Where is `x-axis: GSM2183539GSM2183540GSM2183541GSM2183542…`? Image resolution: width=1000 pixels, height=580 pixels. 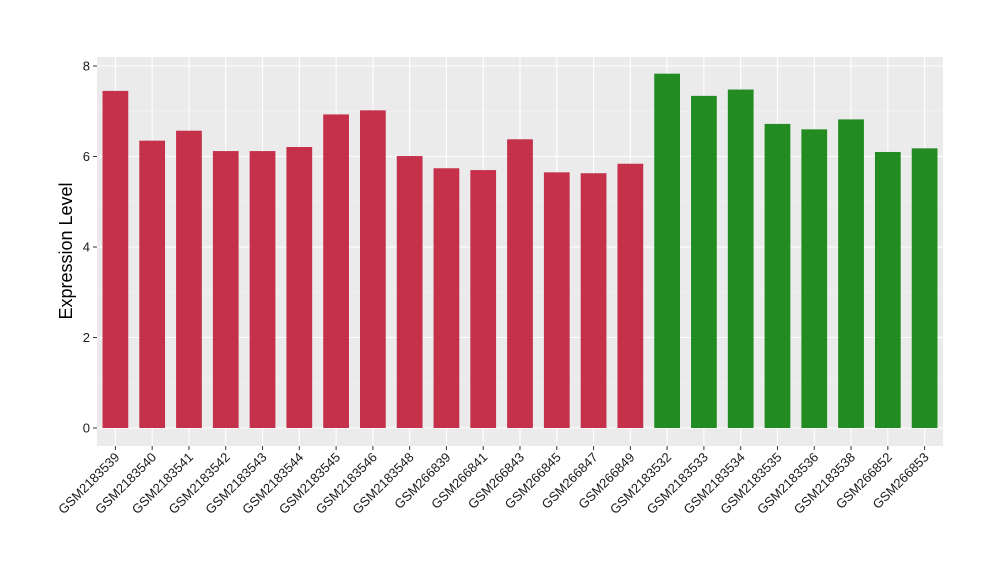 x-axis: GSM2183539GSM2183540GSM2183541GSM2183542… is located at coordinates (493, 481).